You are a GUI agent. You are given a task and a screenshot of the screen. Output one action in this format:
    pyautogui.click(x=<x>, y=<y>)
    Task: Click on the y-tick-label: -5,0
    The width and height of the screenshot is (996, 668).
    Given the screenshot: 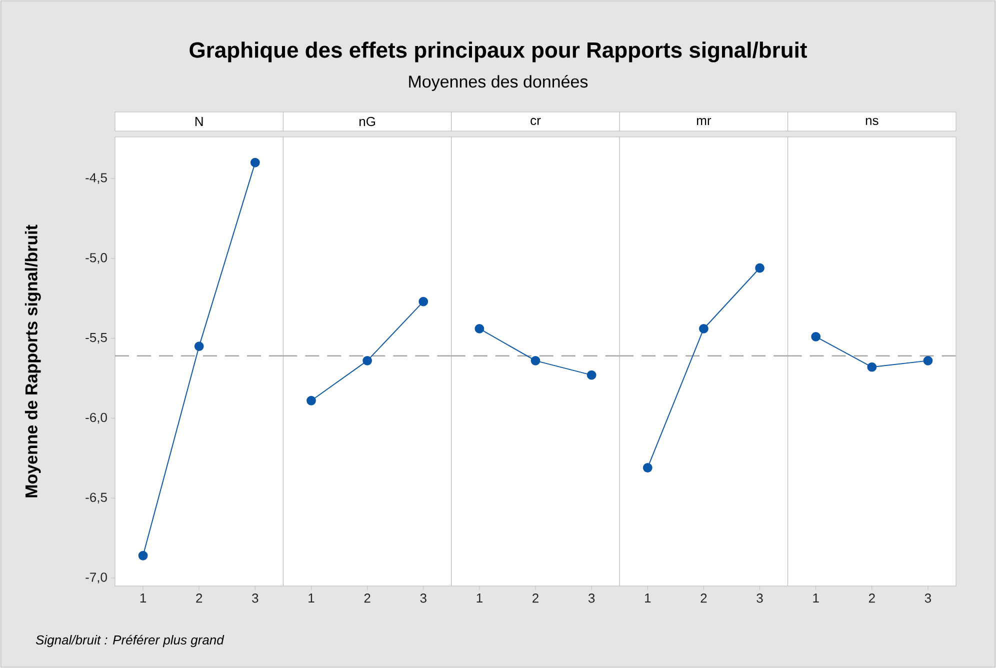 What is the action you would take?
    pyautogui.click(x=96, y=258)
    